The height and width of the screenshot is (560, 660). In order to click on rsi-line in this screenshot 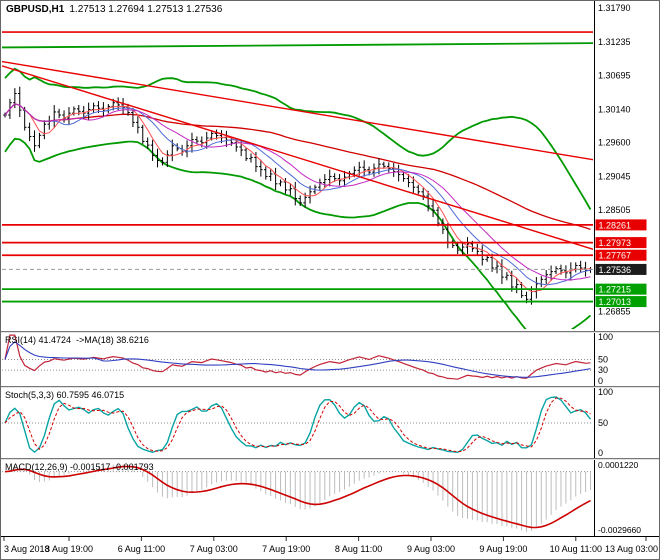, I will do `click(297, 357)`.